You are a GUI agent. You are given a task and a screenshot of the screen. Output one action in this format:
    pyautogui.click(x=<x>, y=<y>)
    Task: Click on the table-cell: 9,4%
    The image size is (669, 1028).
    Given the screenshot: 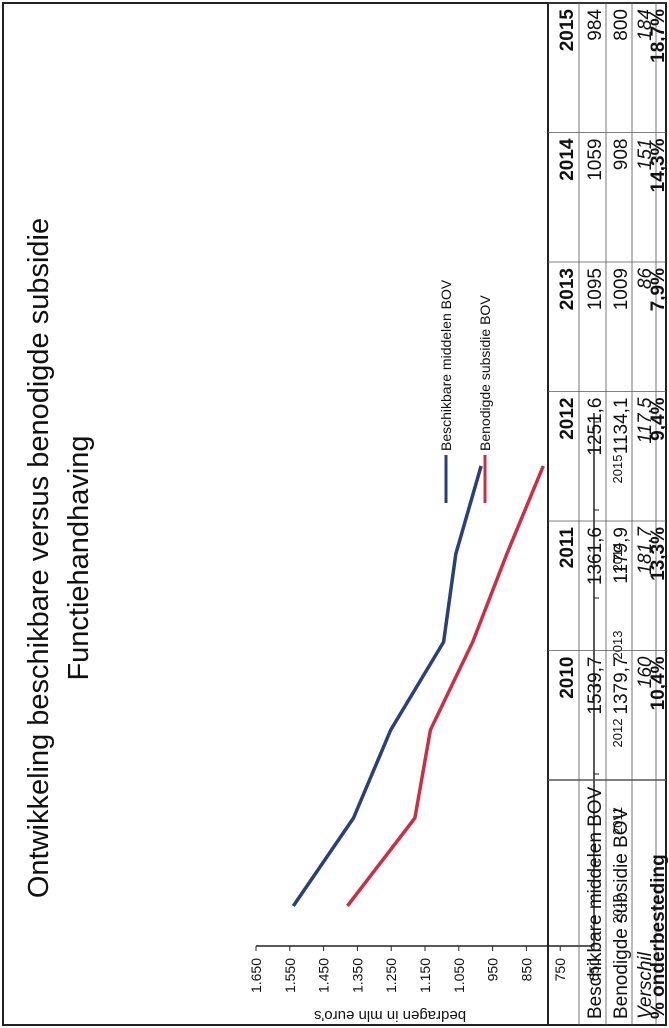 What is the action you would take?
    pyautogui.click(x=658, y=418)
    